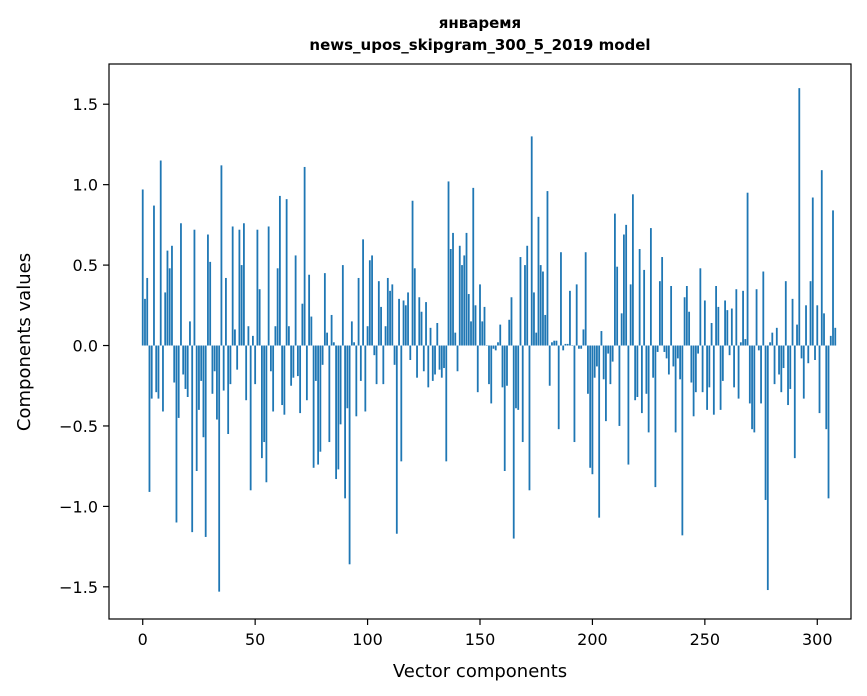 The width and height of the screenshot is (867, 696). What do you see at coordinates (85, 265) in the screenshot?
I see `y-tick-label: 0.5` at bounding box center [85, 265].